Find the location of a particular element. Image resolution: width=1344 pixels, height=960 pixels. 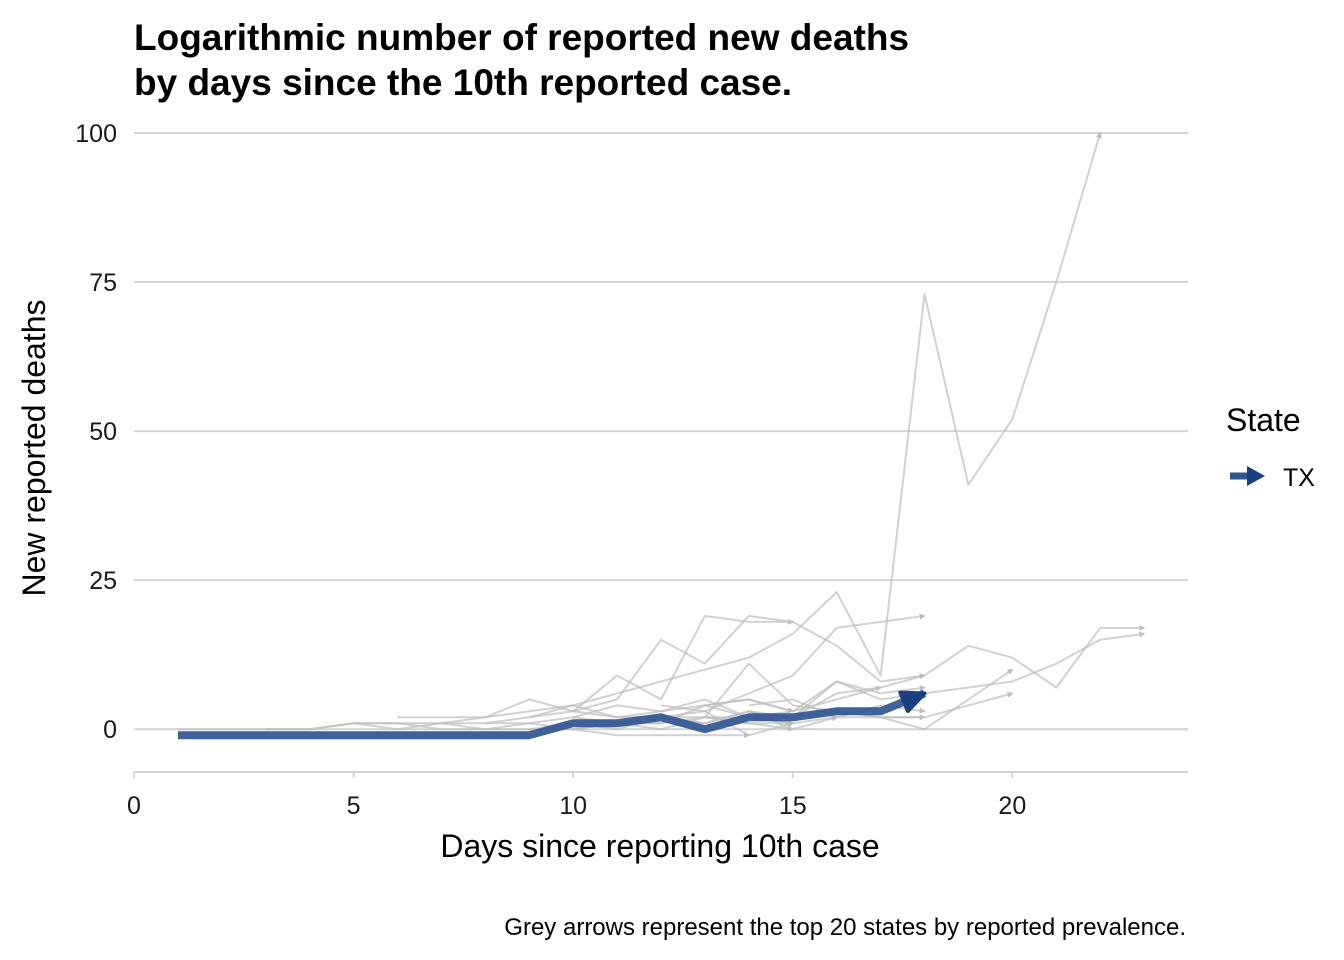

x-tick-label: 0 is located at coordinates (134, 806).